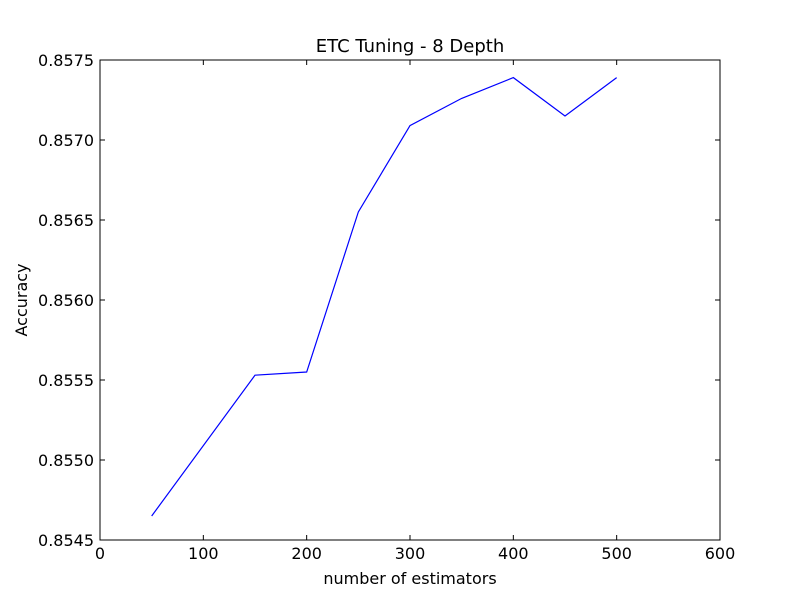 The height and width of the screenshot is (605, 800). Describe the element at coordinates (66, 220) in the screenshot. I see `y-tick-label: 0.8565` at that location.